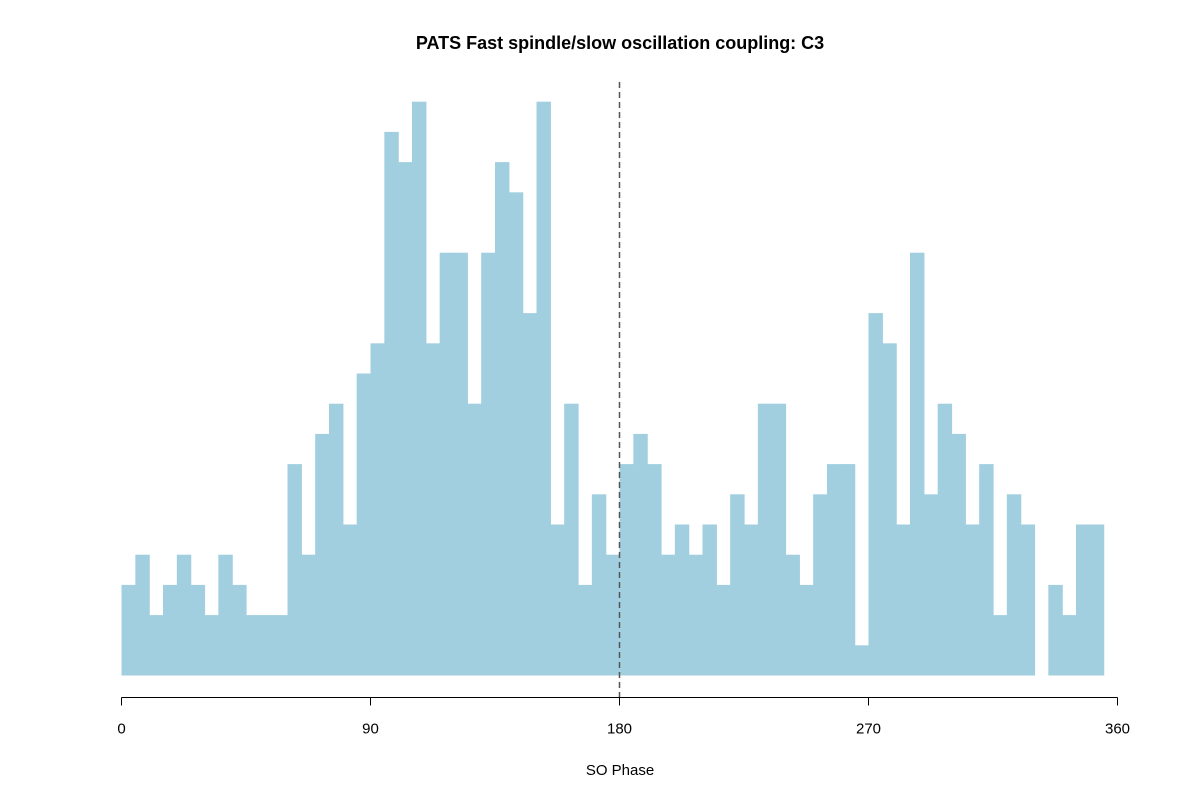 This screenshot has width=1200, height=800. Describe the element at coordinates (619, 729) in the screenshot. I see `x-tick-label: 180` at that location.